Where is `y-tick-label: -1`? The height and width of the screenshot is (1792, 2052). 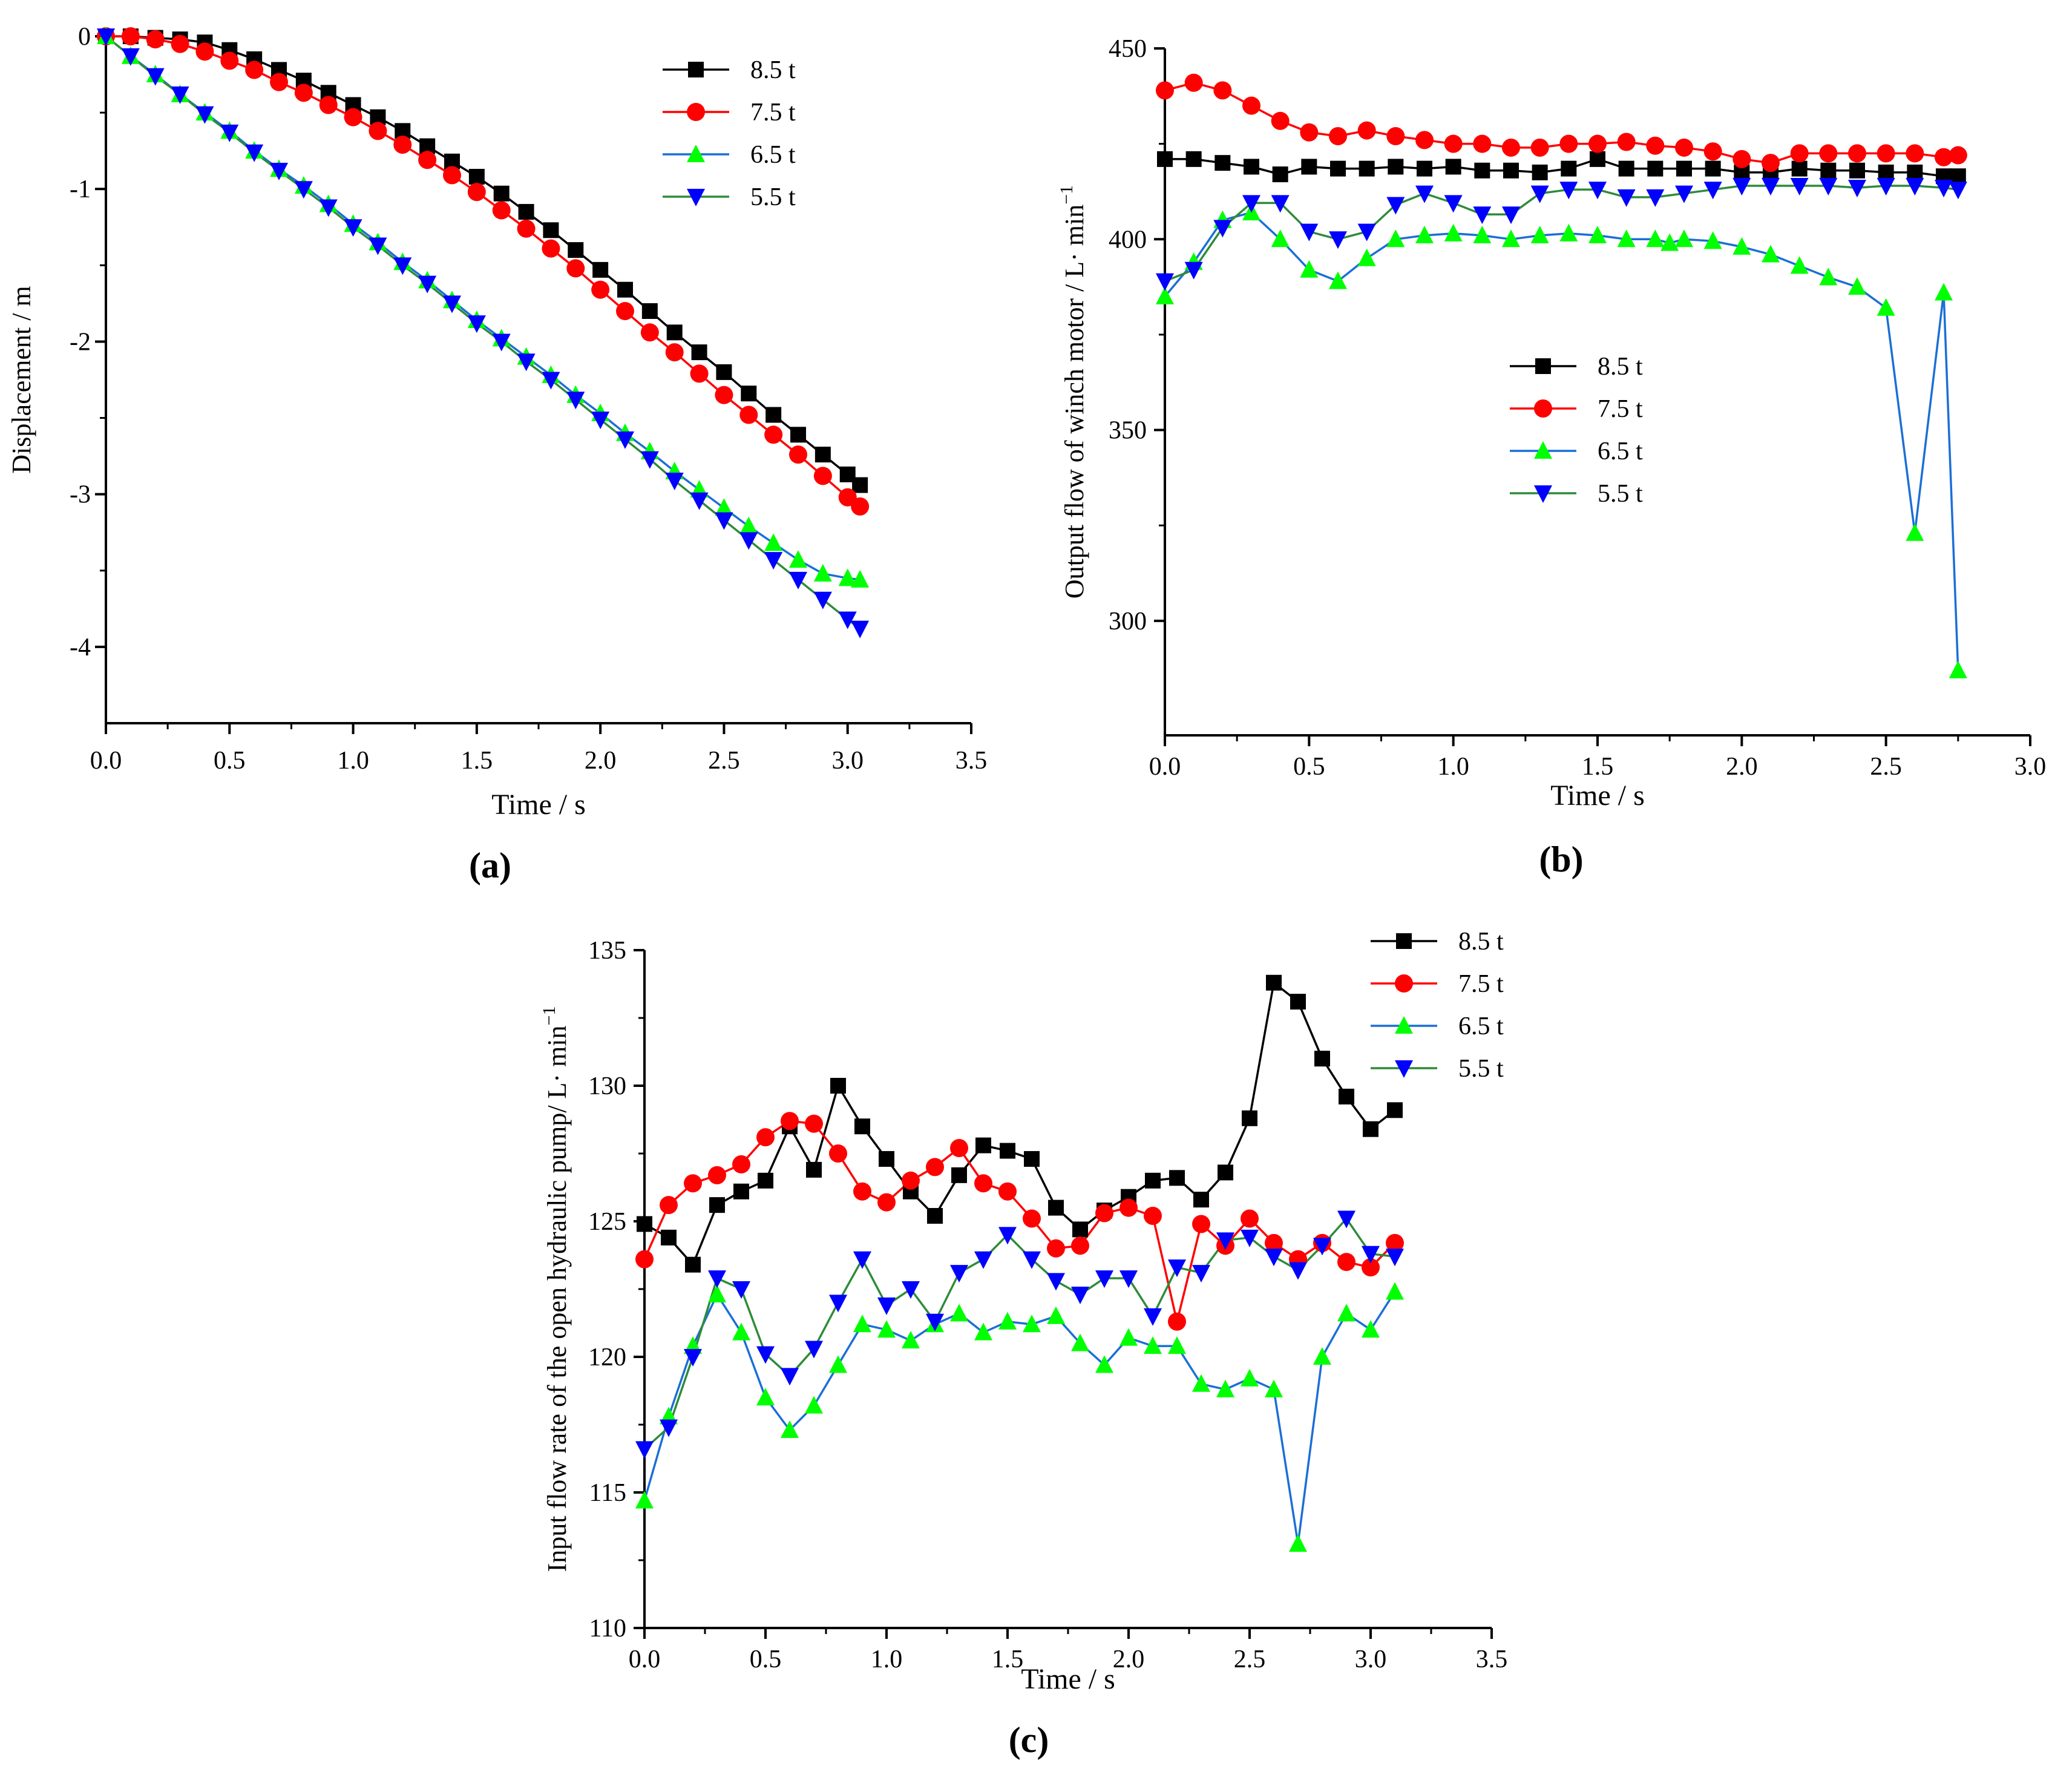
y-tick-label: -1 is located at coordinates (80, 189).